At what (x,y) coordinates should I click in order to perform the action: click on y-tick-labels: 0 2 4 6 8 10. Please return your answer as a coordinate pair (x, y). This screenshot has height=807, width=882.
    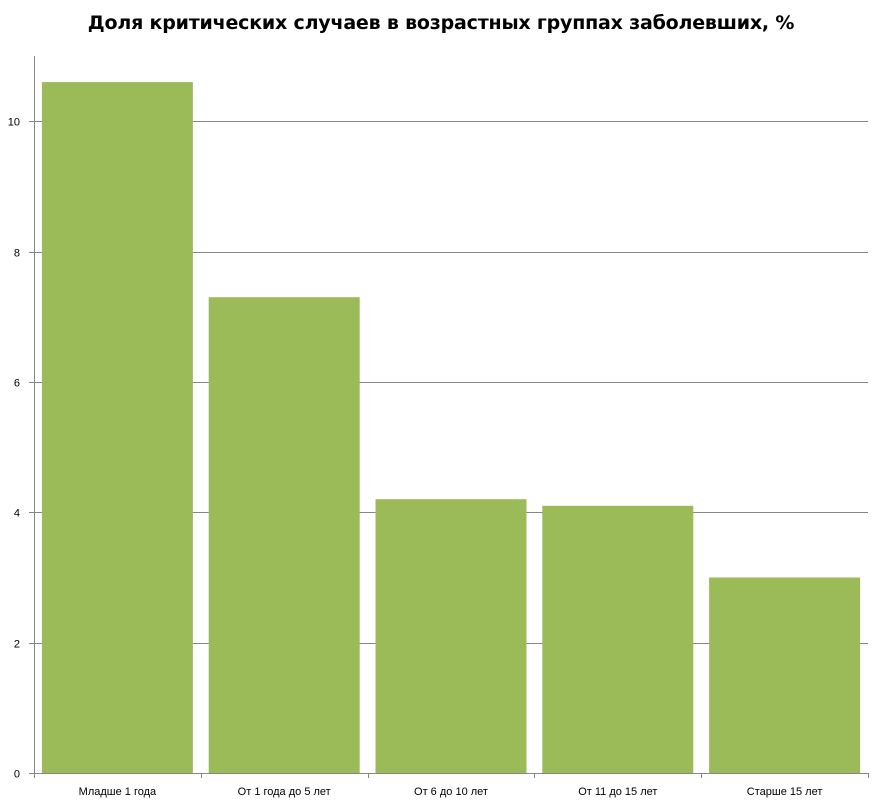
    Looking at the image, I should click on (14, 449).